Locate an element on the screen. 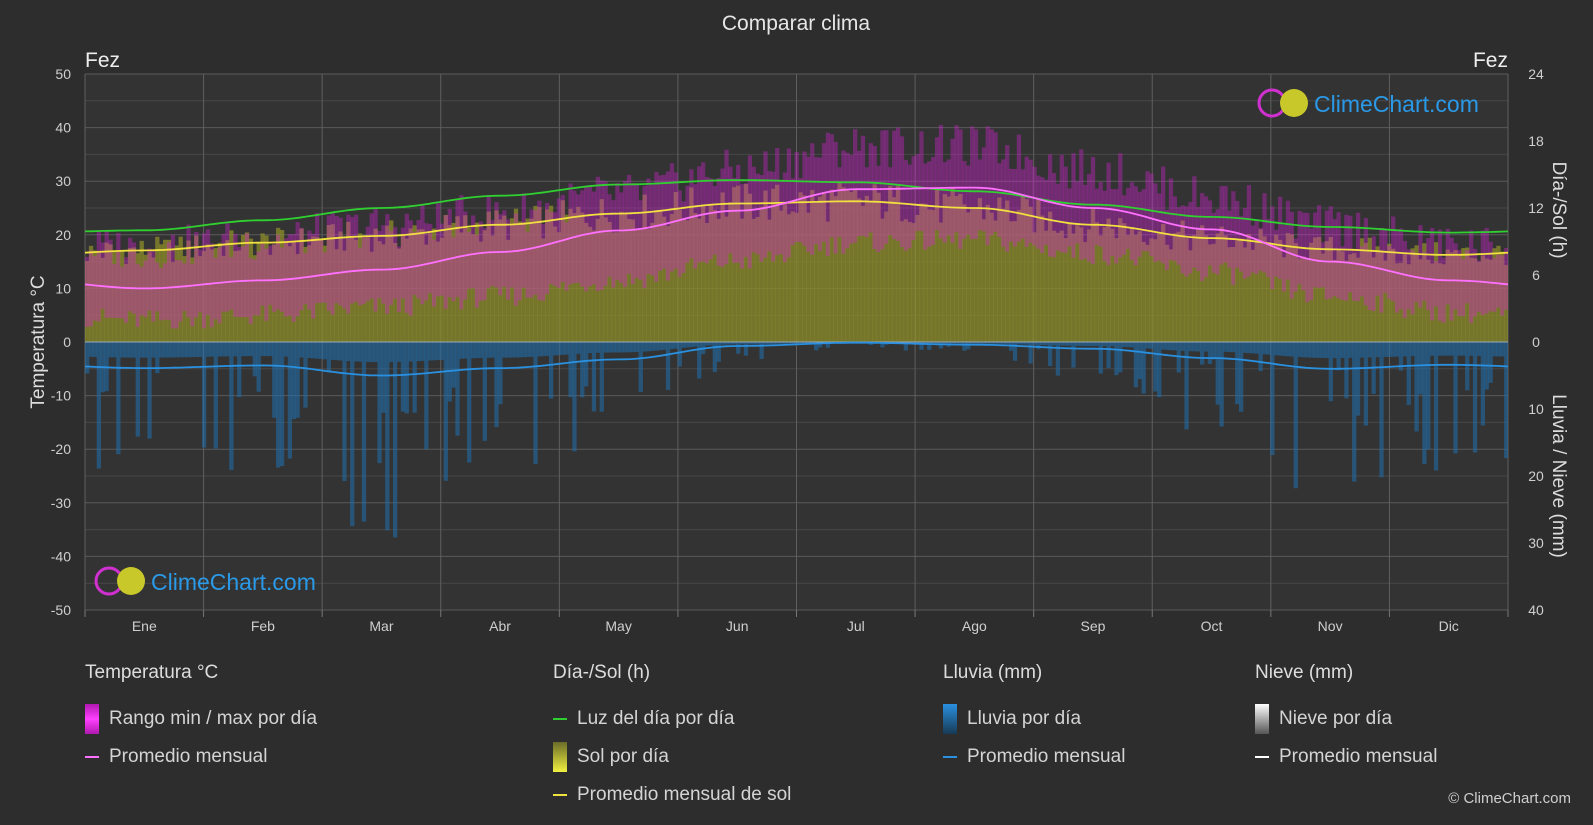 This screenshot has height=825, width=1593. y-left-tick: 10 is located at coordinates (63, 288).